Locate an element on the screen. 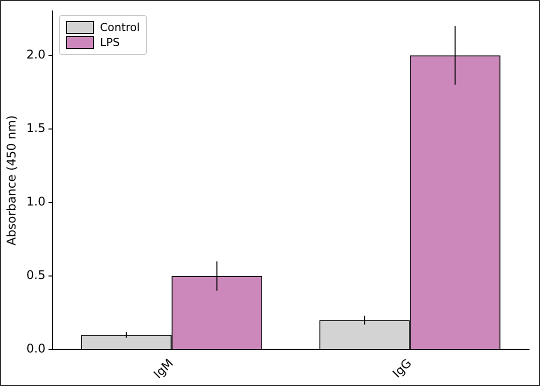 Image resolution: width=540 pixels, height=386 pixels. y-tick-label: 0.0 is located at coordinates (36, 349).